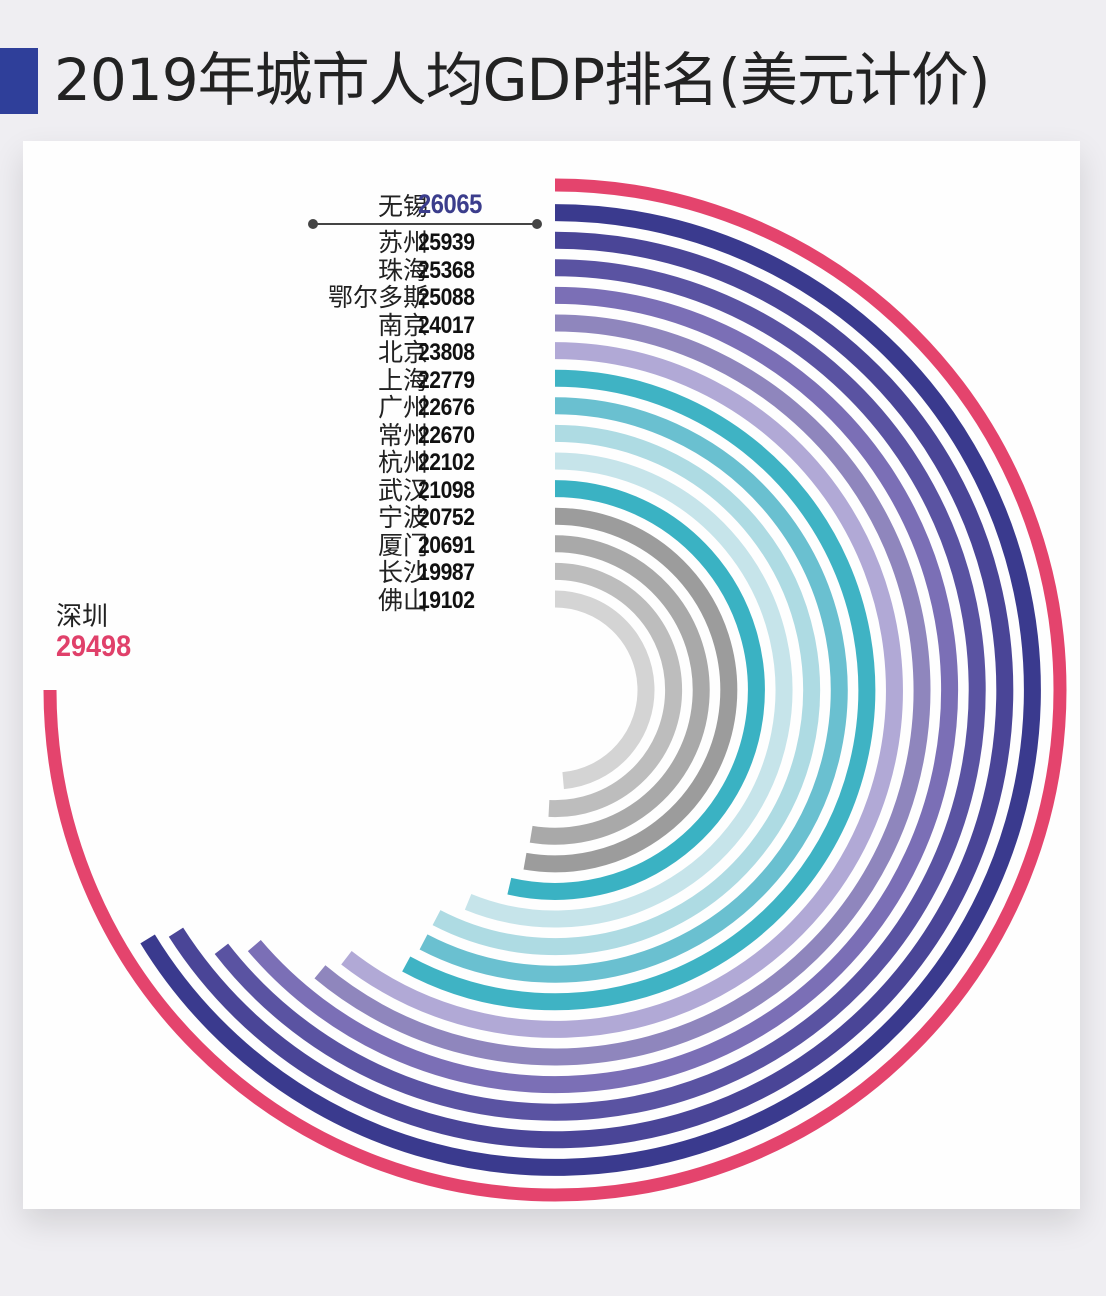  I want to click on label-city: 长沙, so click(402, 572).